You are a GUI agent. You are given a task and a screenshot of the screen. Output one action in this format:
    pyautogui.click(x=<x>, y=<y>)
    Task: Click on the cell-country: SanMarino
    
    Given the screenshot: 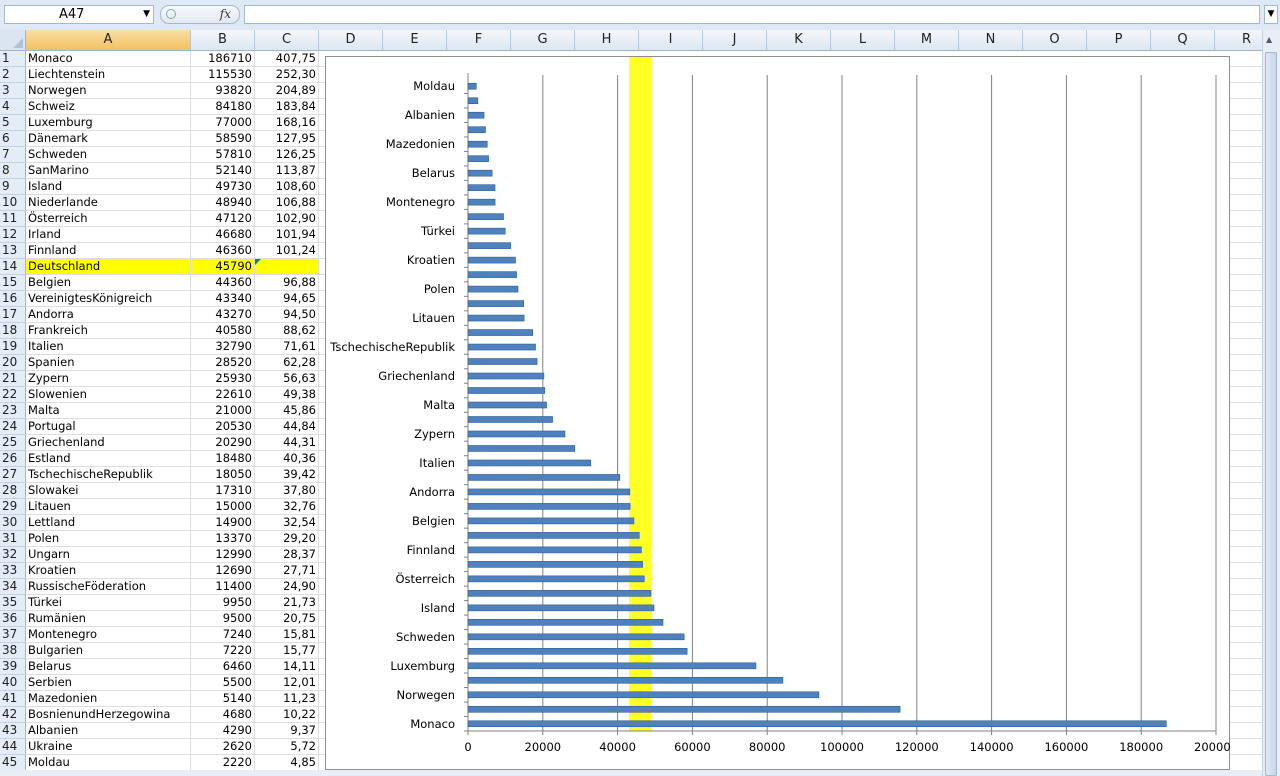 What is the action you would take?
    pyautogui.click(x=108, y=170)
    